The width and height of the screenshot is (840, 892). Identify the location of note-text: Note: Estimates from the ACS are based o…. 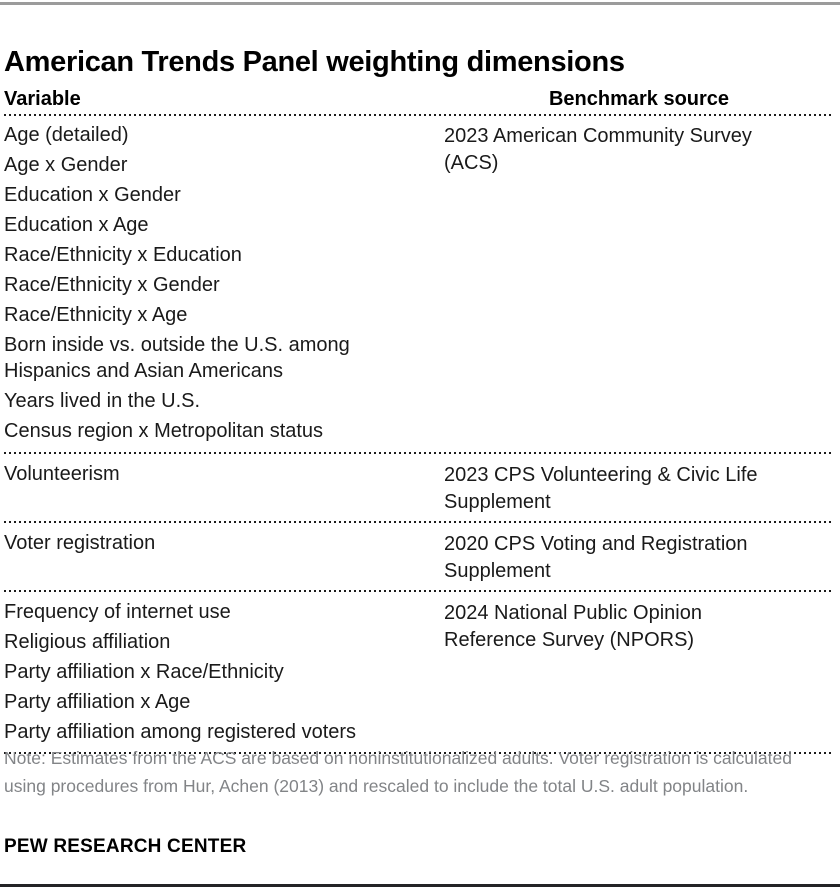
(398, 772).